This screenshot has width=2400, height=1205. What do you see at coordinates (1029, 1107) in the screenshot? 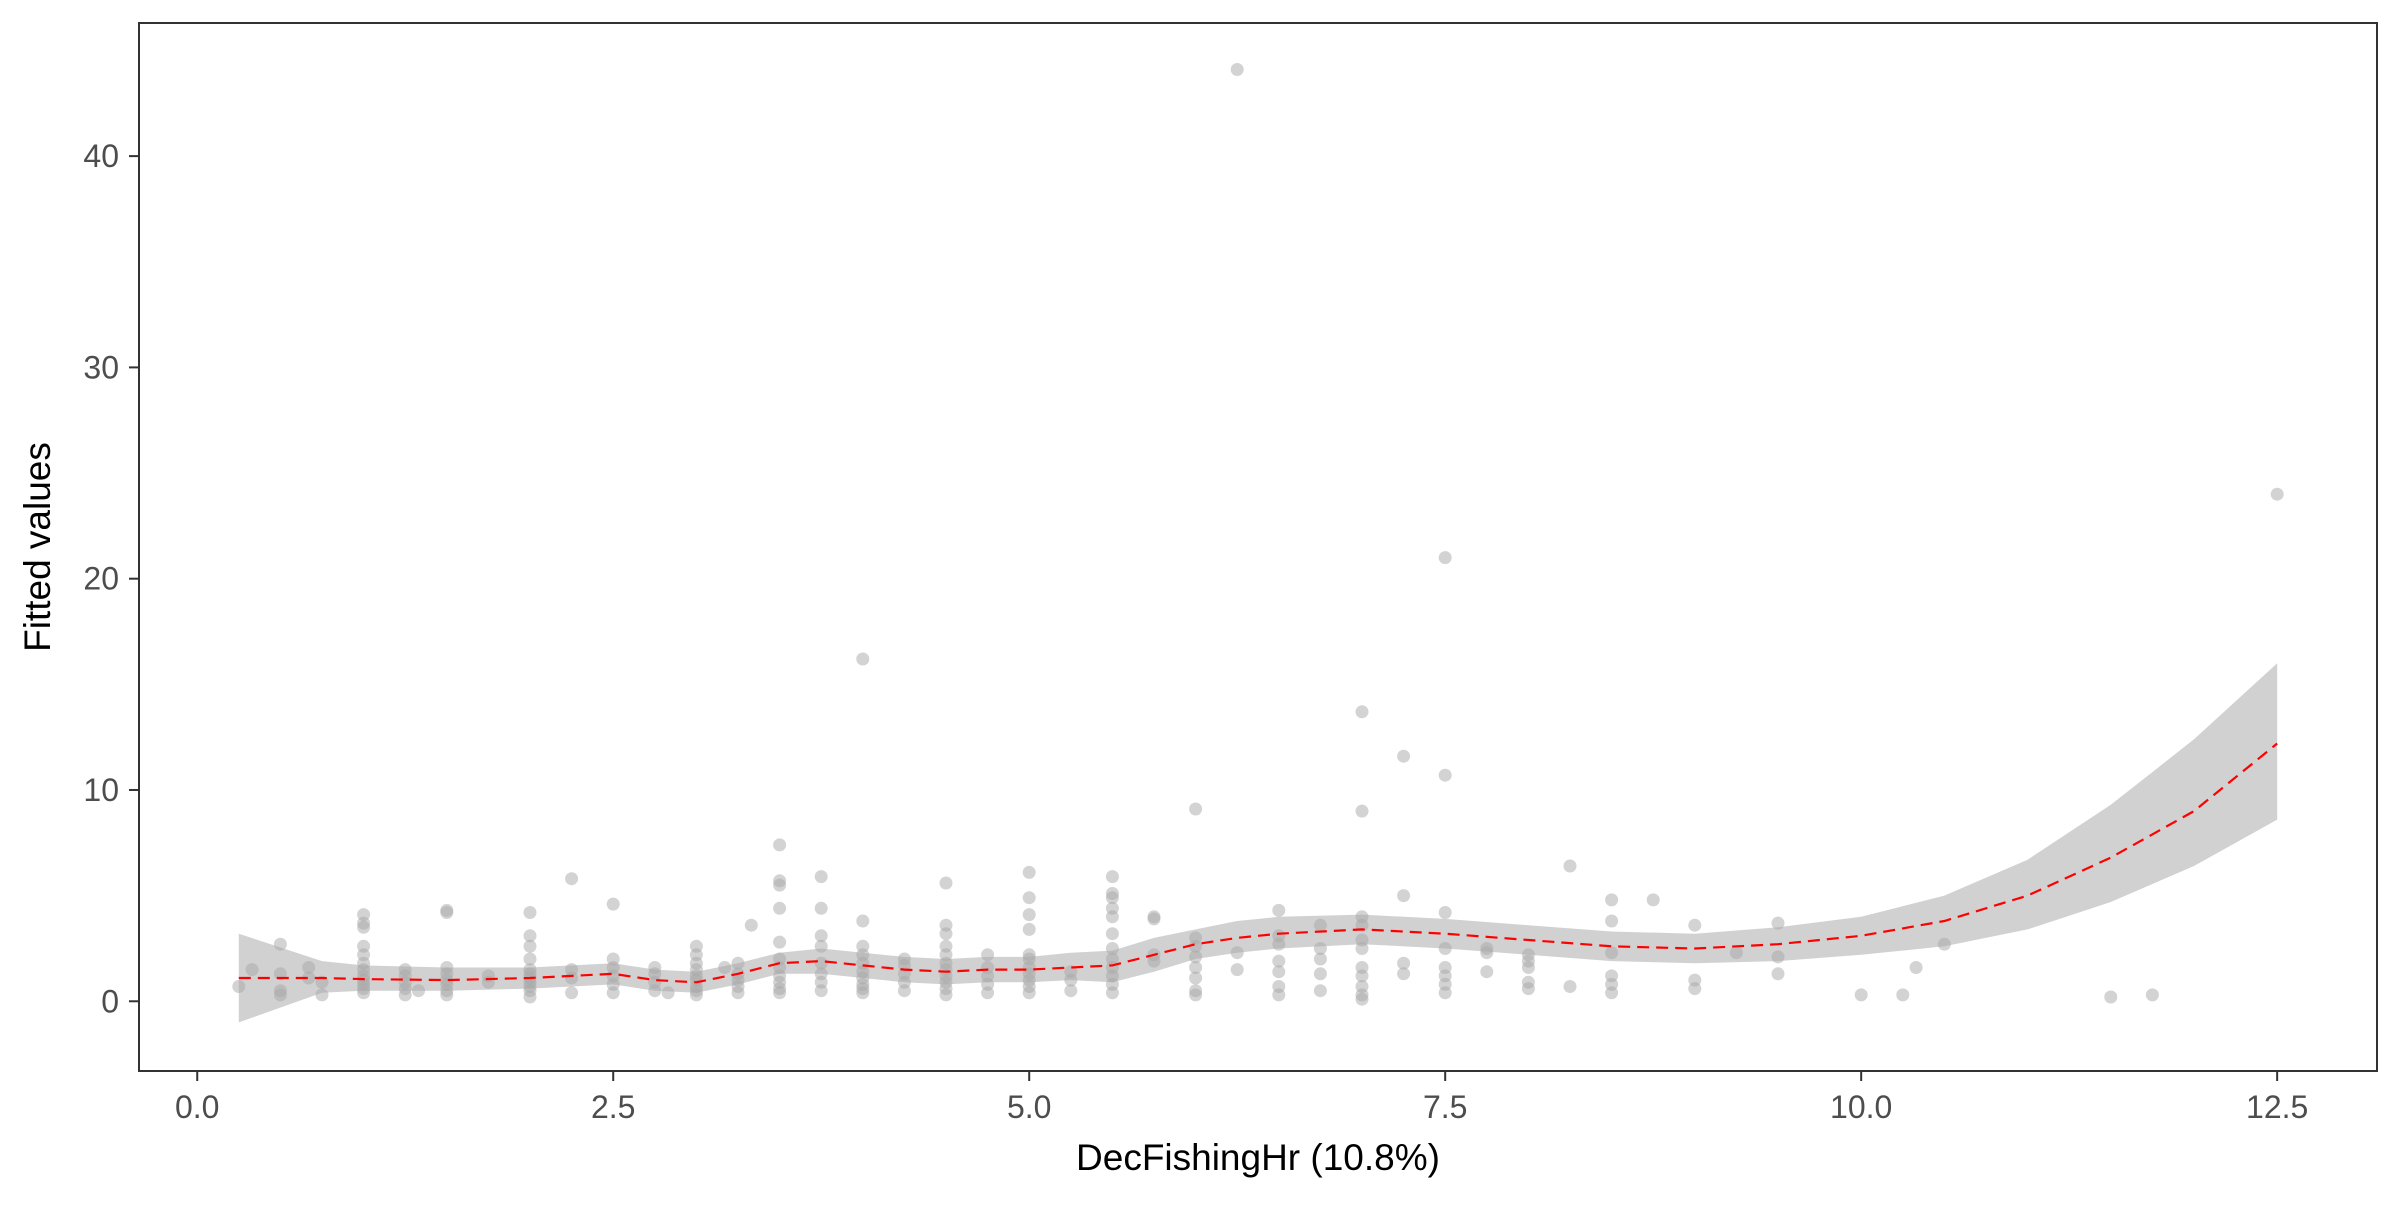
I see `x-tick-label: 5.0` at bounding box center [1029, 1107].